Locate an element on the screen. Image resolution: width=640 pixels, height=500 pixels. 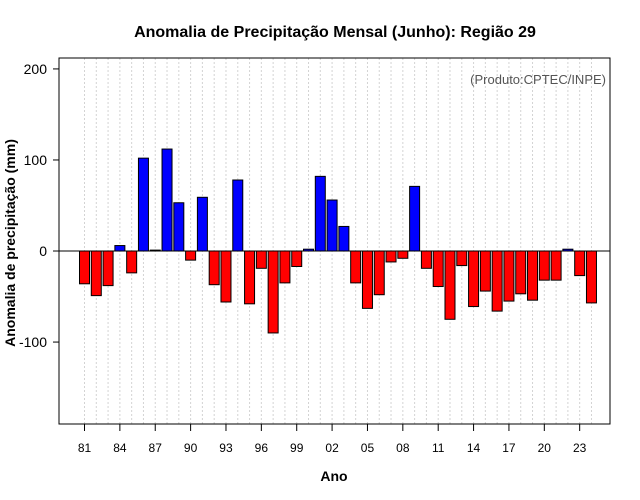
bar-1997 is located at coordinates (273, 292).